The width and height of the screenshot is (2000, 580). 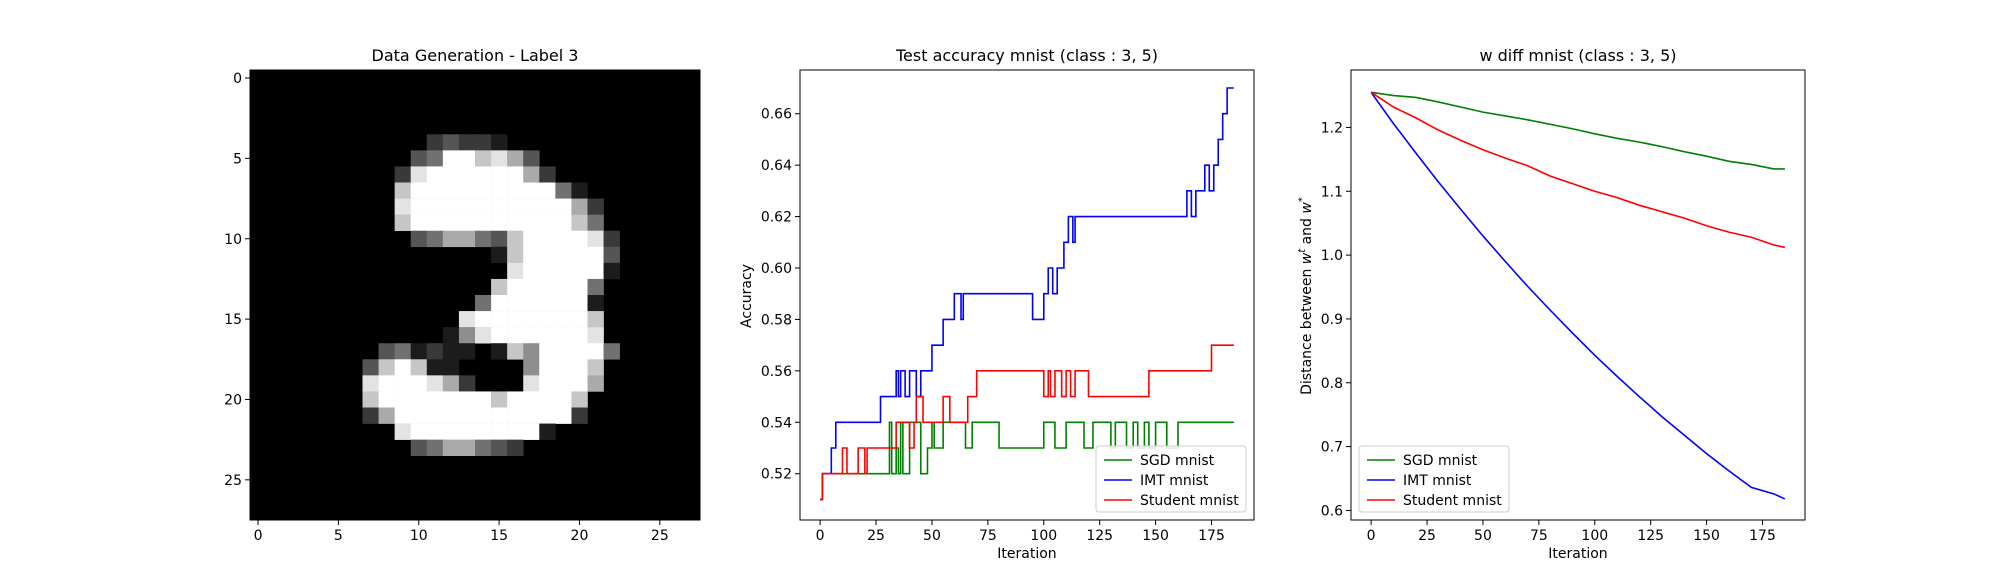 I want to click on y-tick-label: 0.54, so click(x=776, y=423).